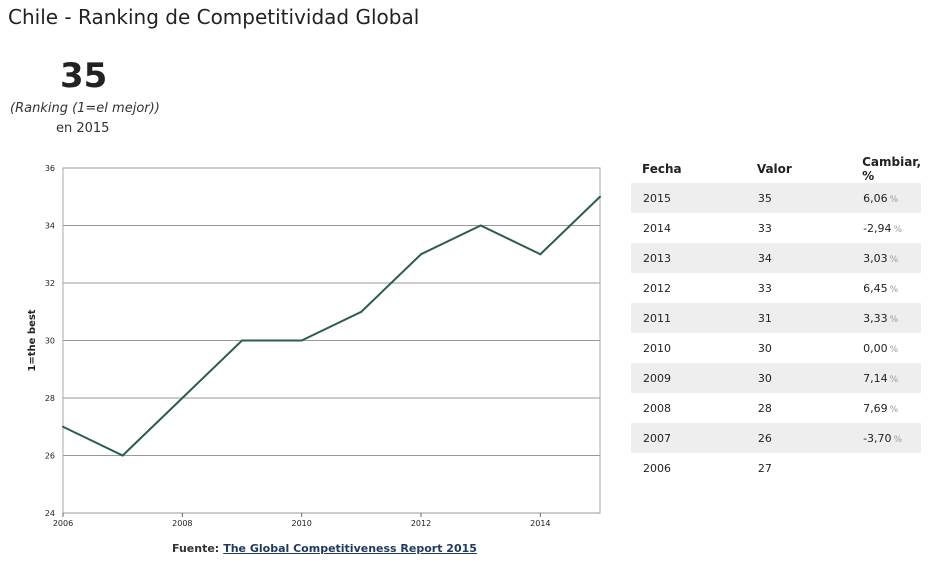 The image size is (931, 566). I want to click on cell-change: -2,94%, so click(886, 228).